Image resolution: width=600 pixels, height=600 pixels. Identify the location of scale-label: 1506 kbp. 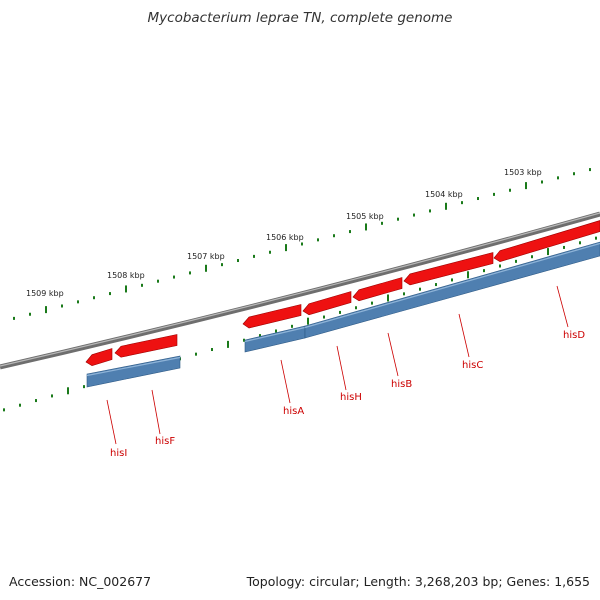
(285, 237).